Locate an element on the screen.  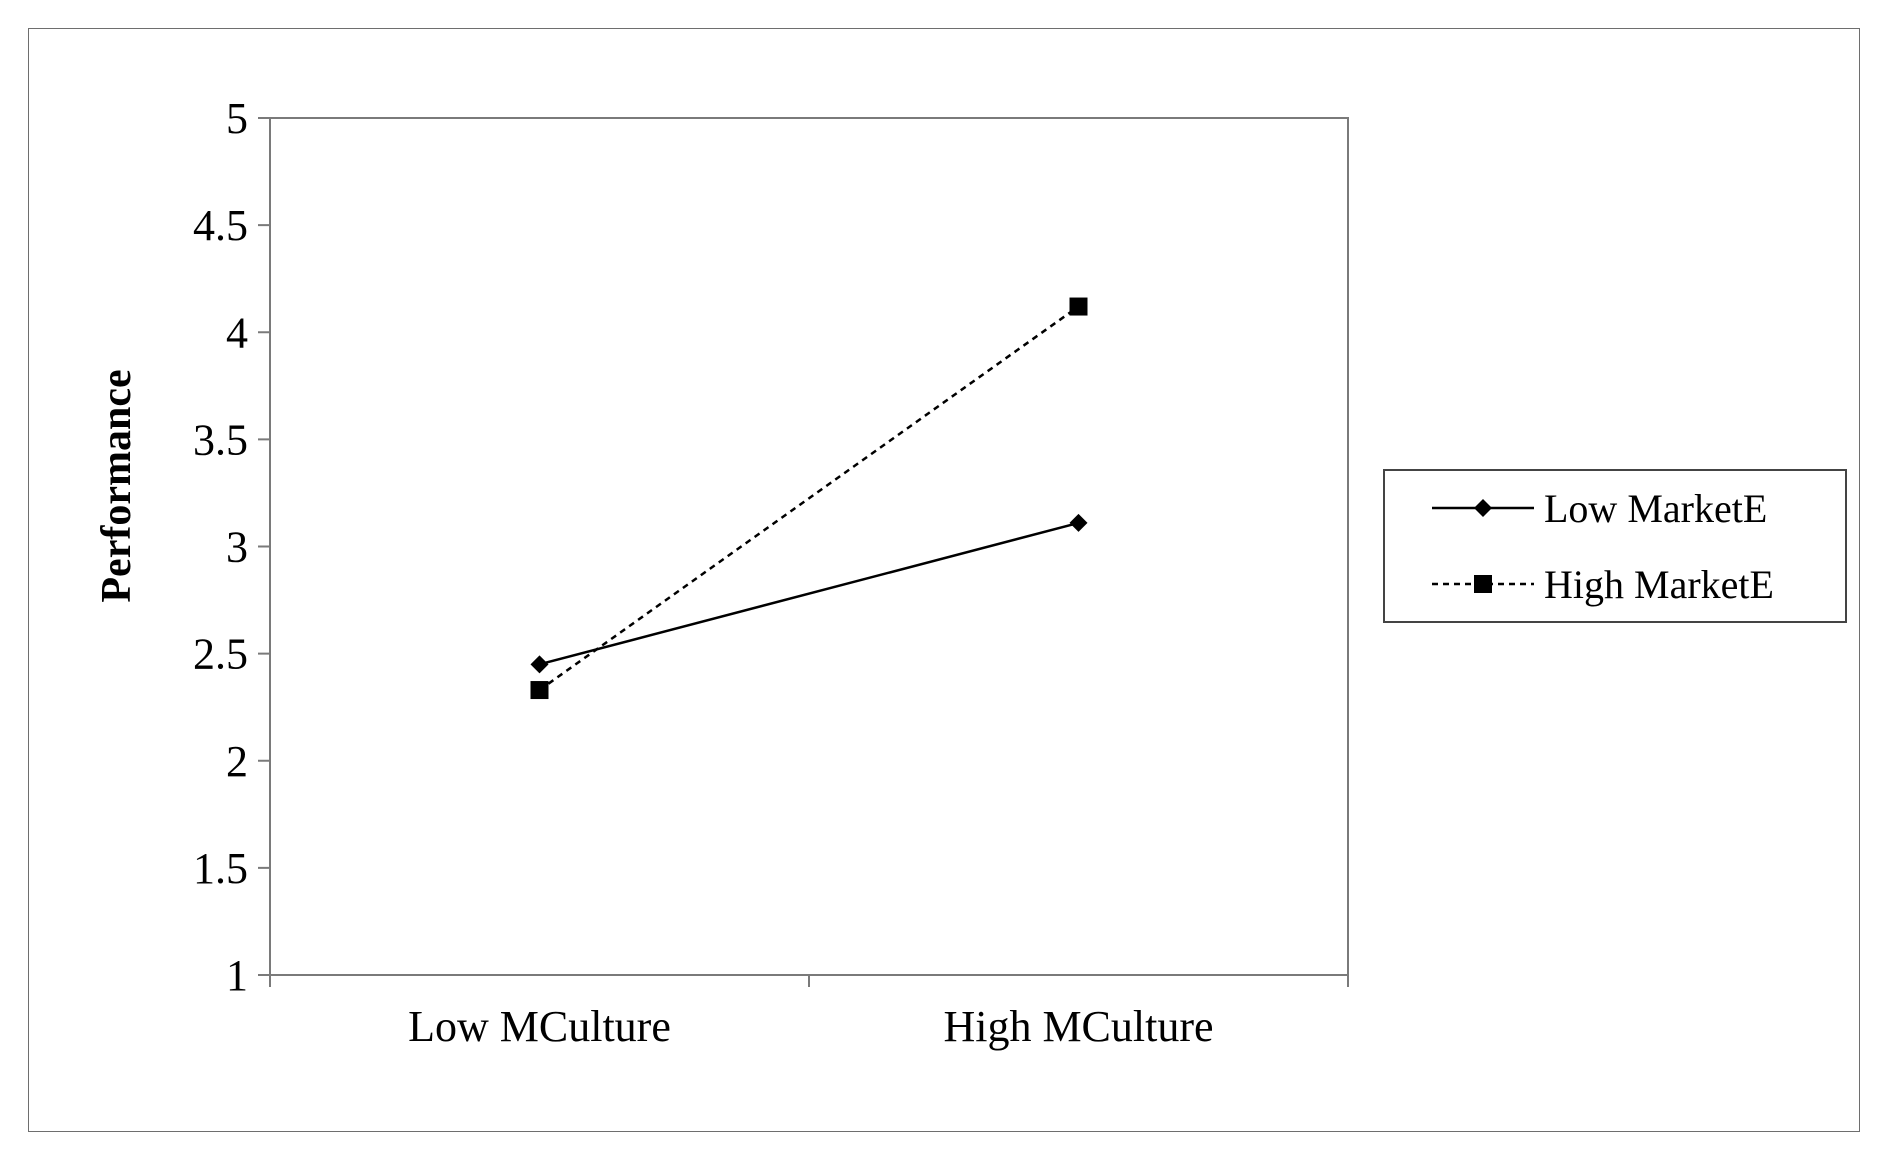
legend: Low MarketE High MarketE is located at coordinates (1615, 546).